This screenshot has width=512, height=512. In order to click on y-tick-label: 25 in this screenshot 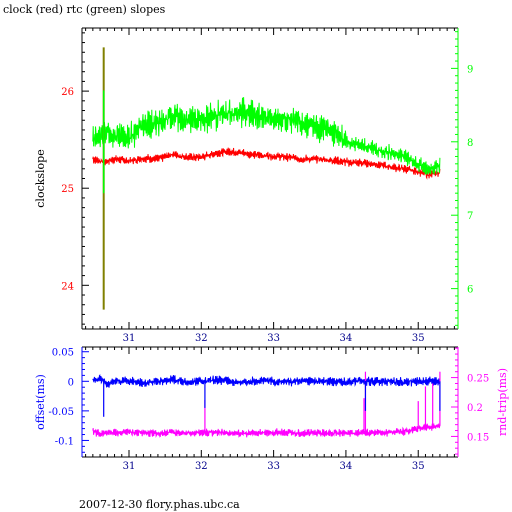, I will do `click(67, 189)`.